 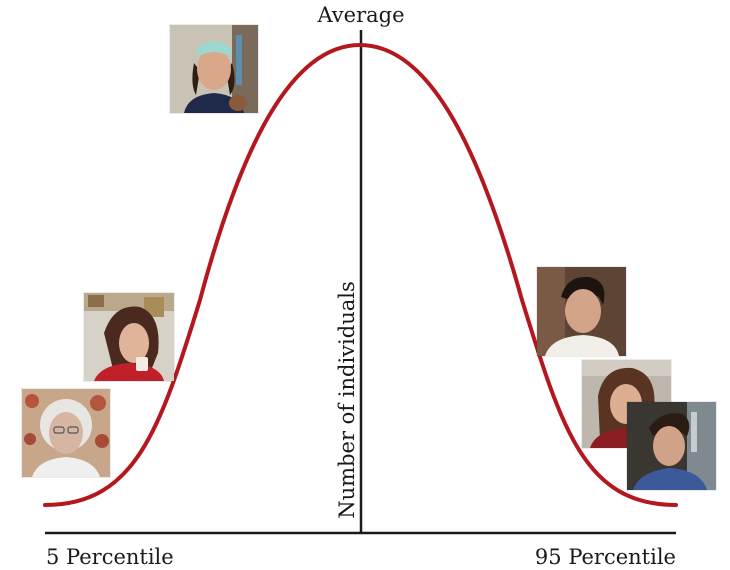 I want to click on photo-young-man-profile, so click(x=671, y=446).